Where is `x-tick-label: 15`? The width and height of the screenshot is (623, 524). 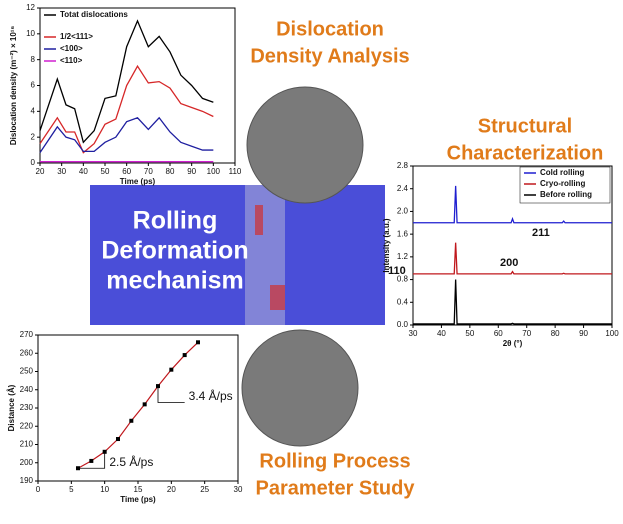
x-tick-label: 15 is located at coordinates (138, 489).